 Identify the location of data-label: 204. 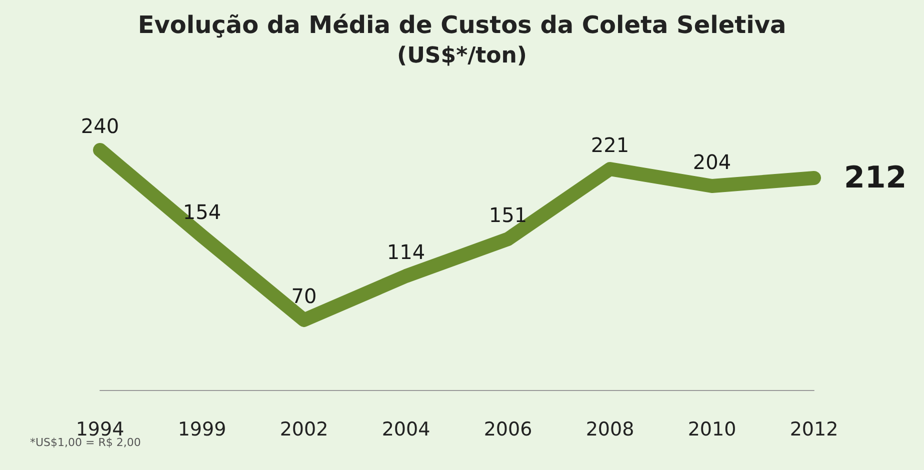
(712, 162).